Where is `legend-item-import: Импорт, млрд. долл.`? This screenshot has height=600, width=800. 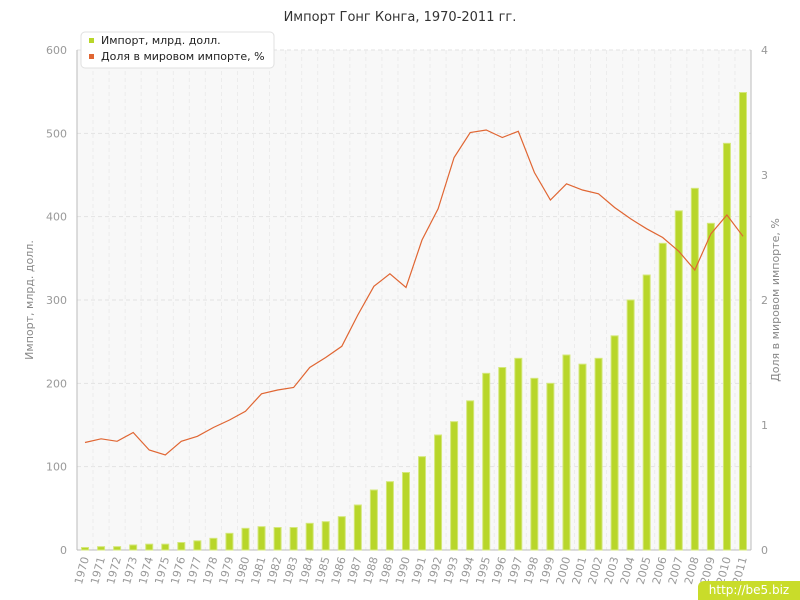
legend-item-import: Импорт, млрд. долл. is located at coordinates (161, 40).